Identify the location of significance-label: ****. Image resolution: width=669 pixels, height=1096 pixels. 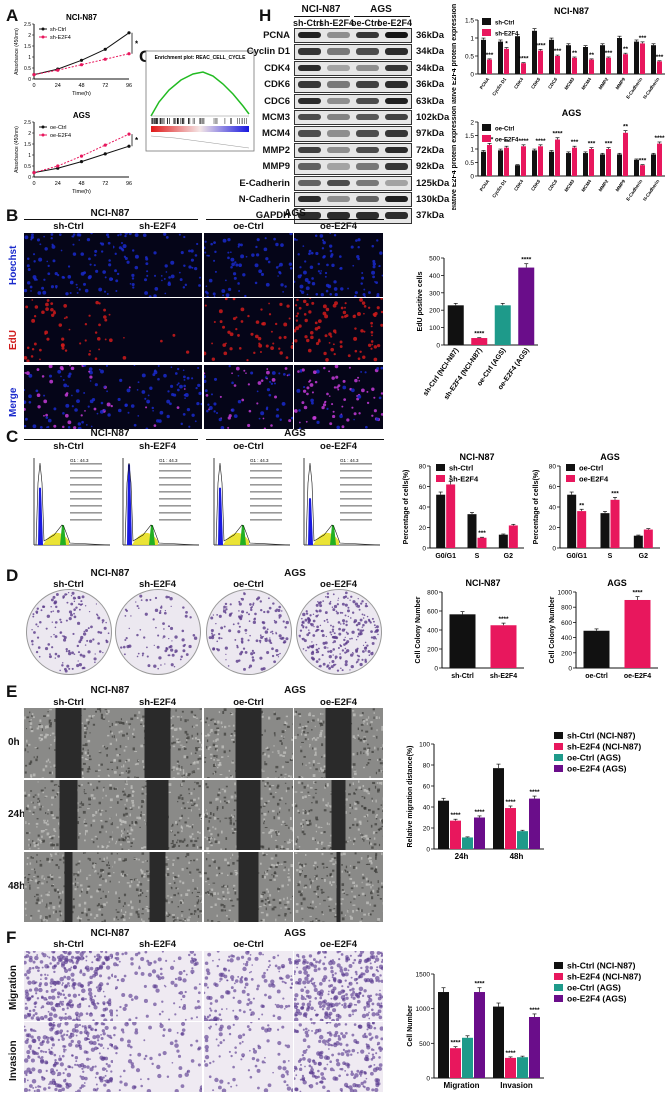
(534, 792).